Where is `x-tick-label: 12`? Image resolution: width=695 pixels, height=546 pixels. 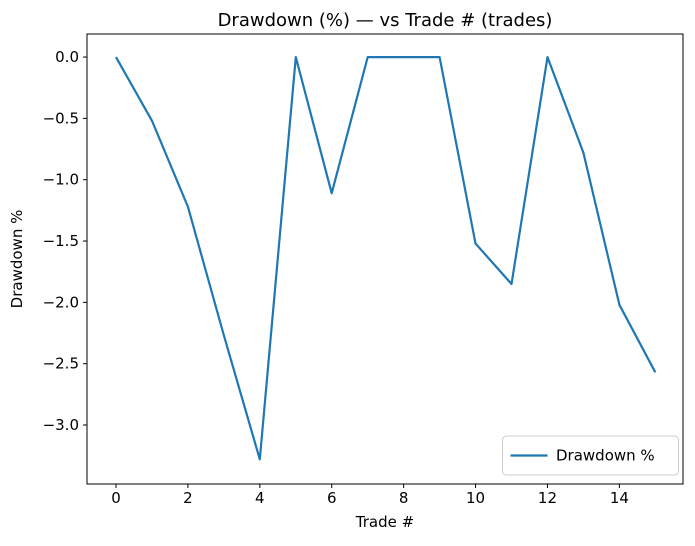 x-tick-label: 12 is located at coordinates (547, 498).